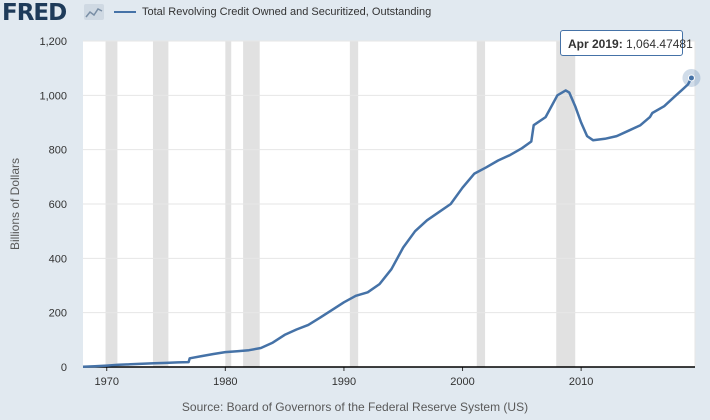 The height and width of the screenshot is (420, 710). I want to click on y-tick-label: 800, so click(58, 151).